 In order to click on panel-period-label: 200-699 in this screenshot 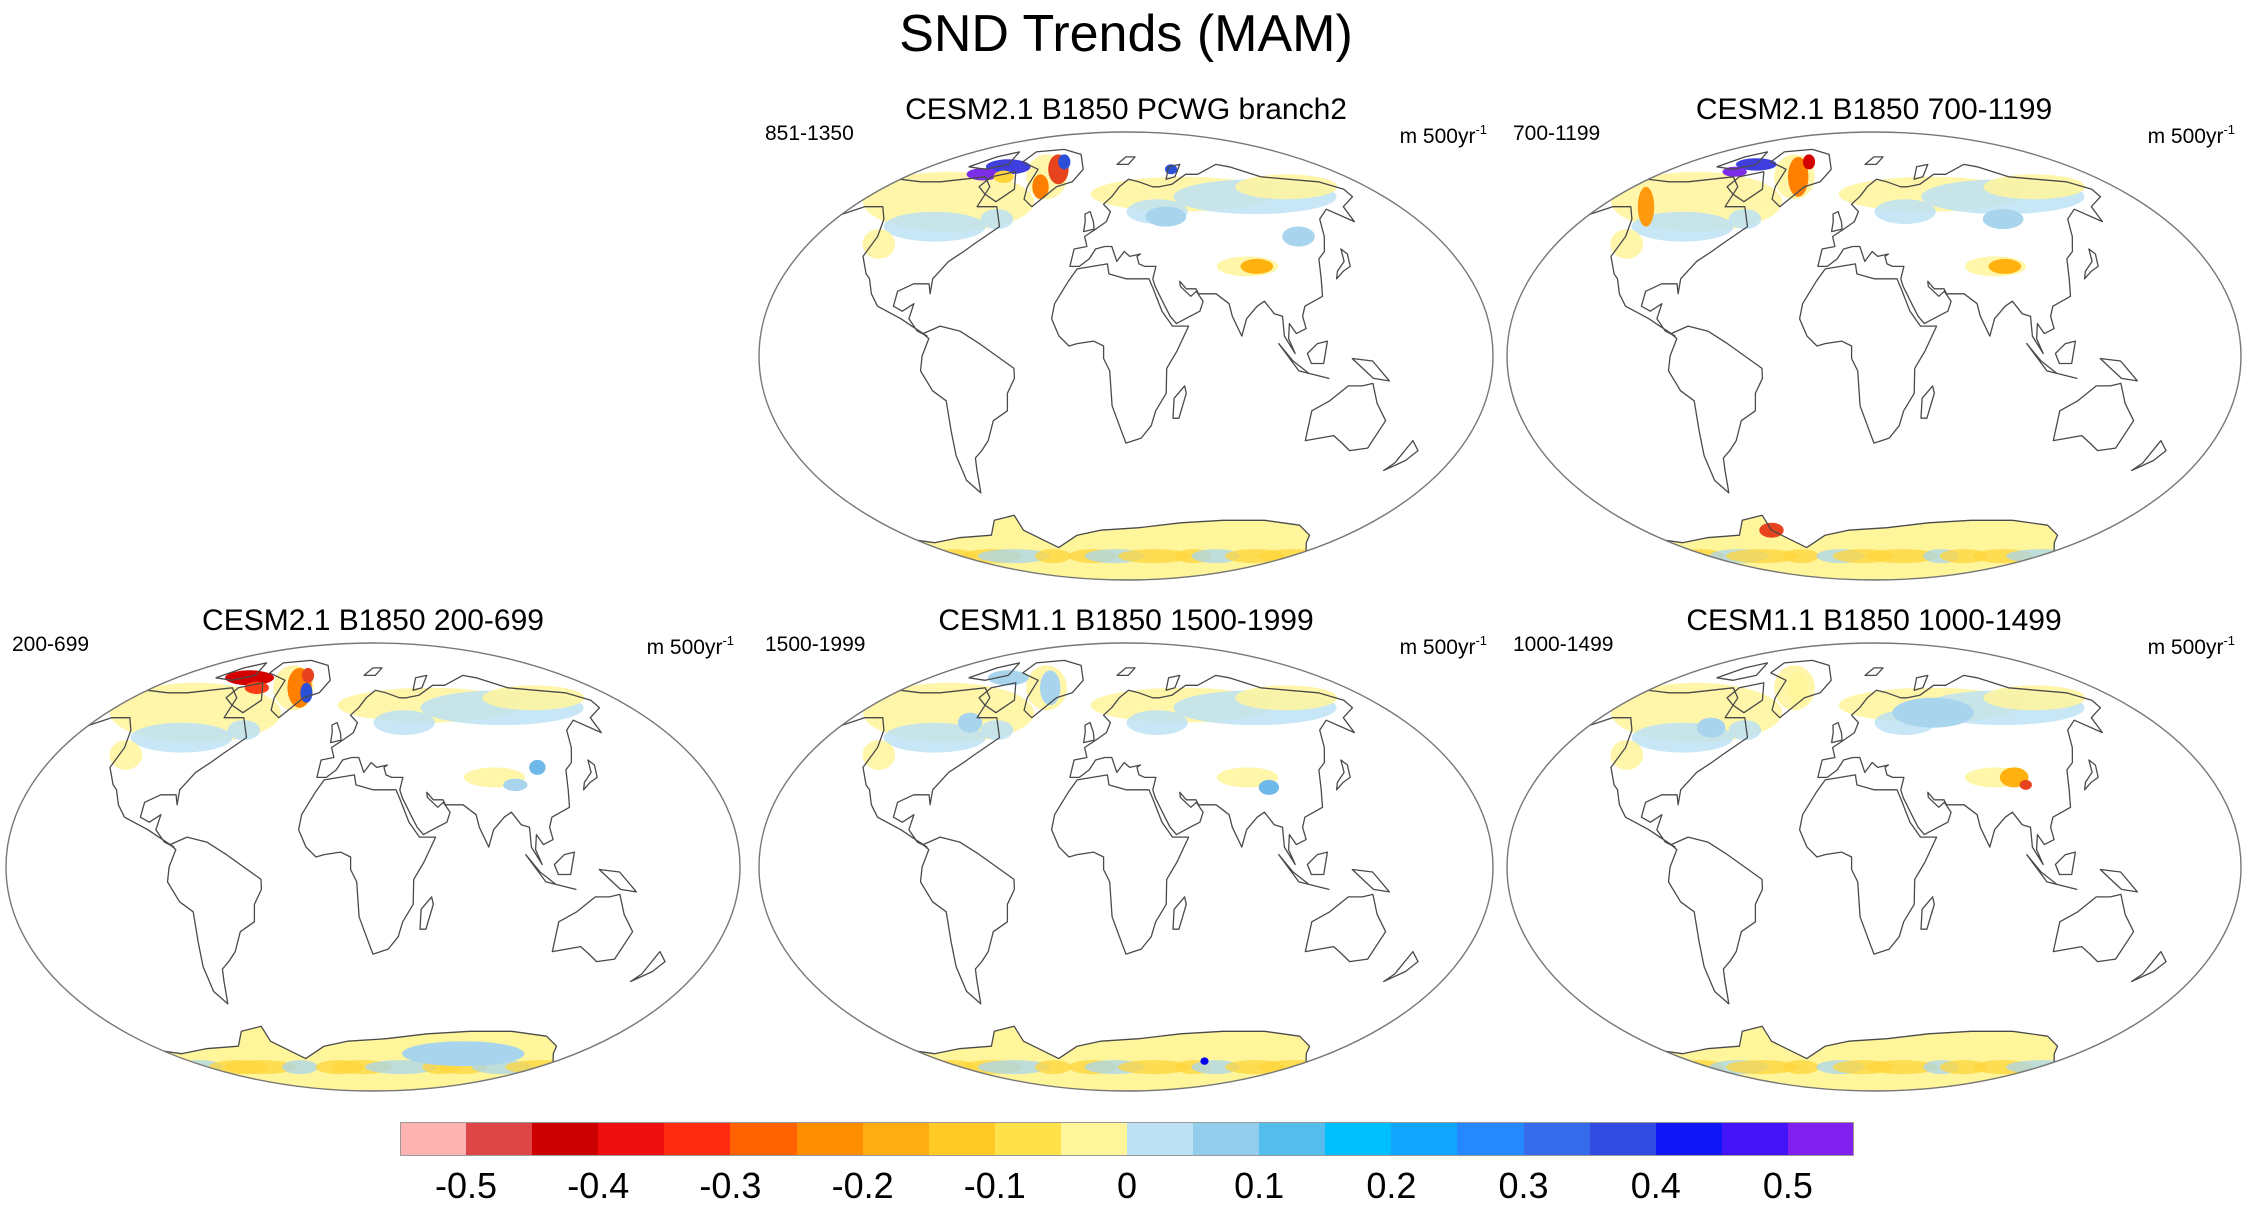, I will do `click(51, 644)`.